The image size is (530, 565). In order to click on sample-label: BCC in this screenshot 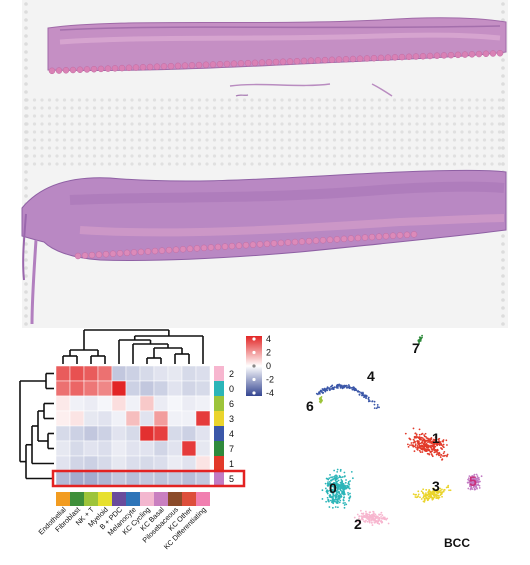, I will do `click(457, 543)`.